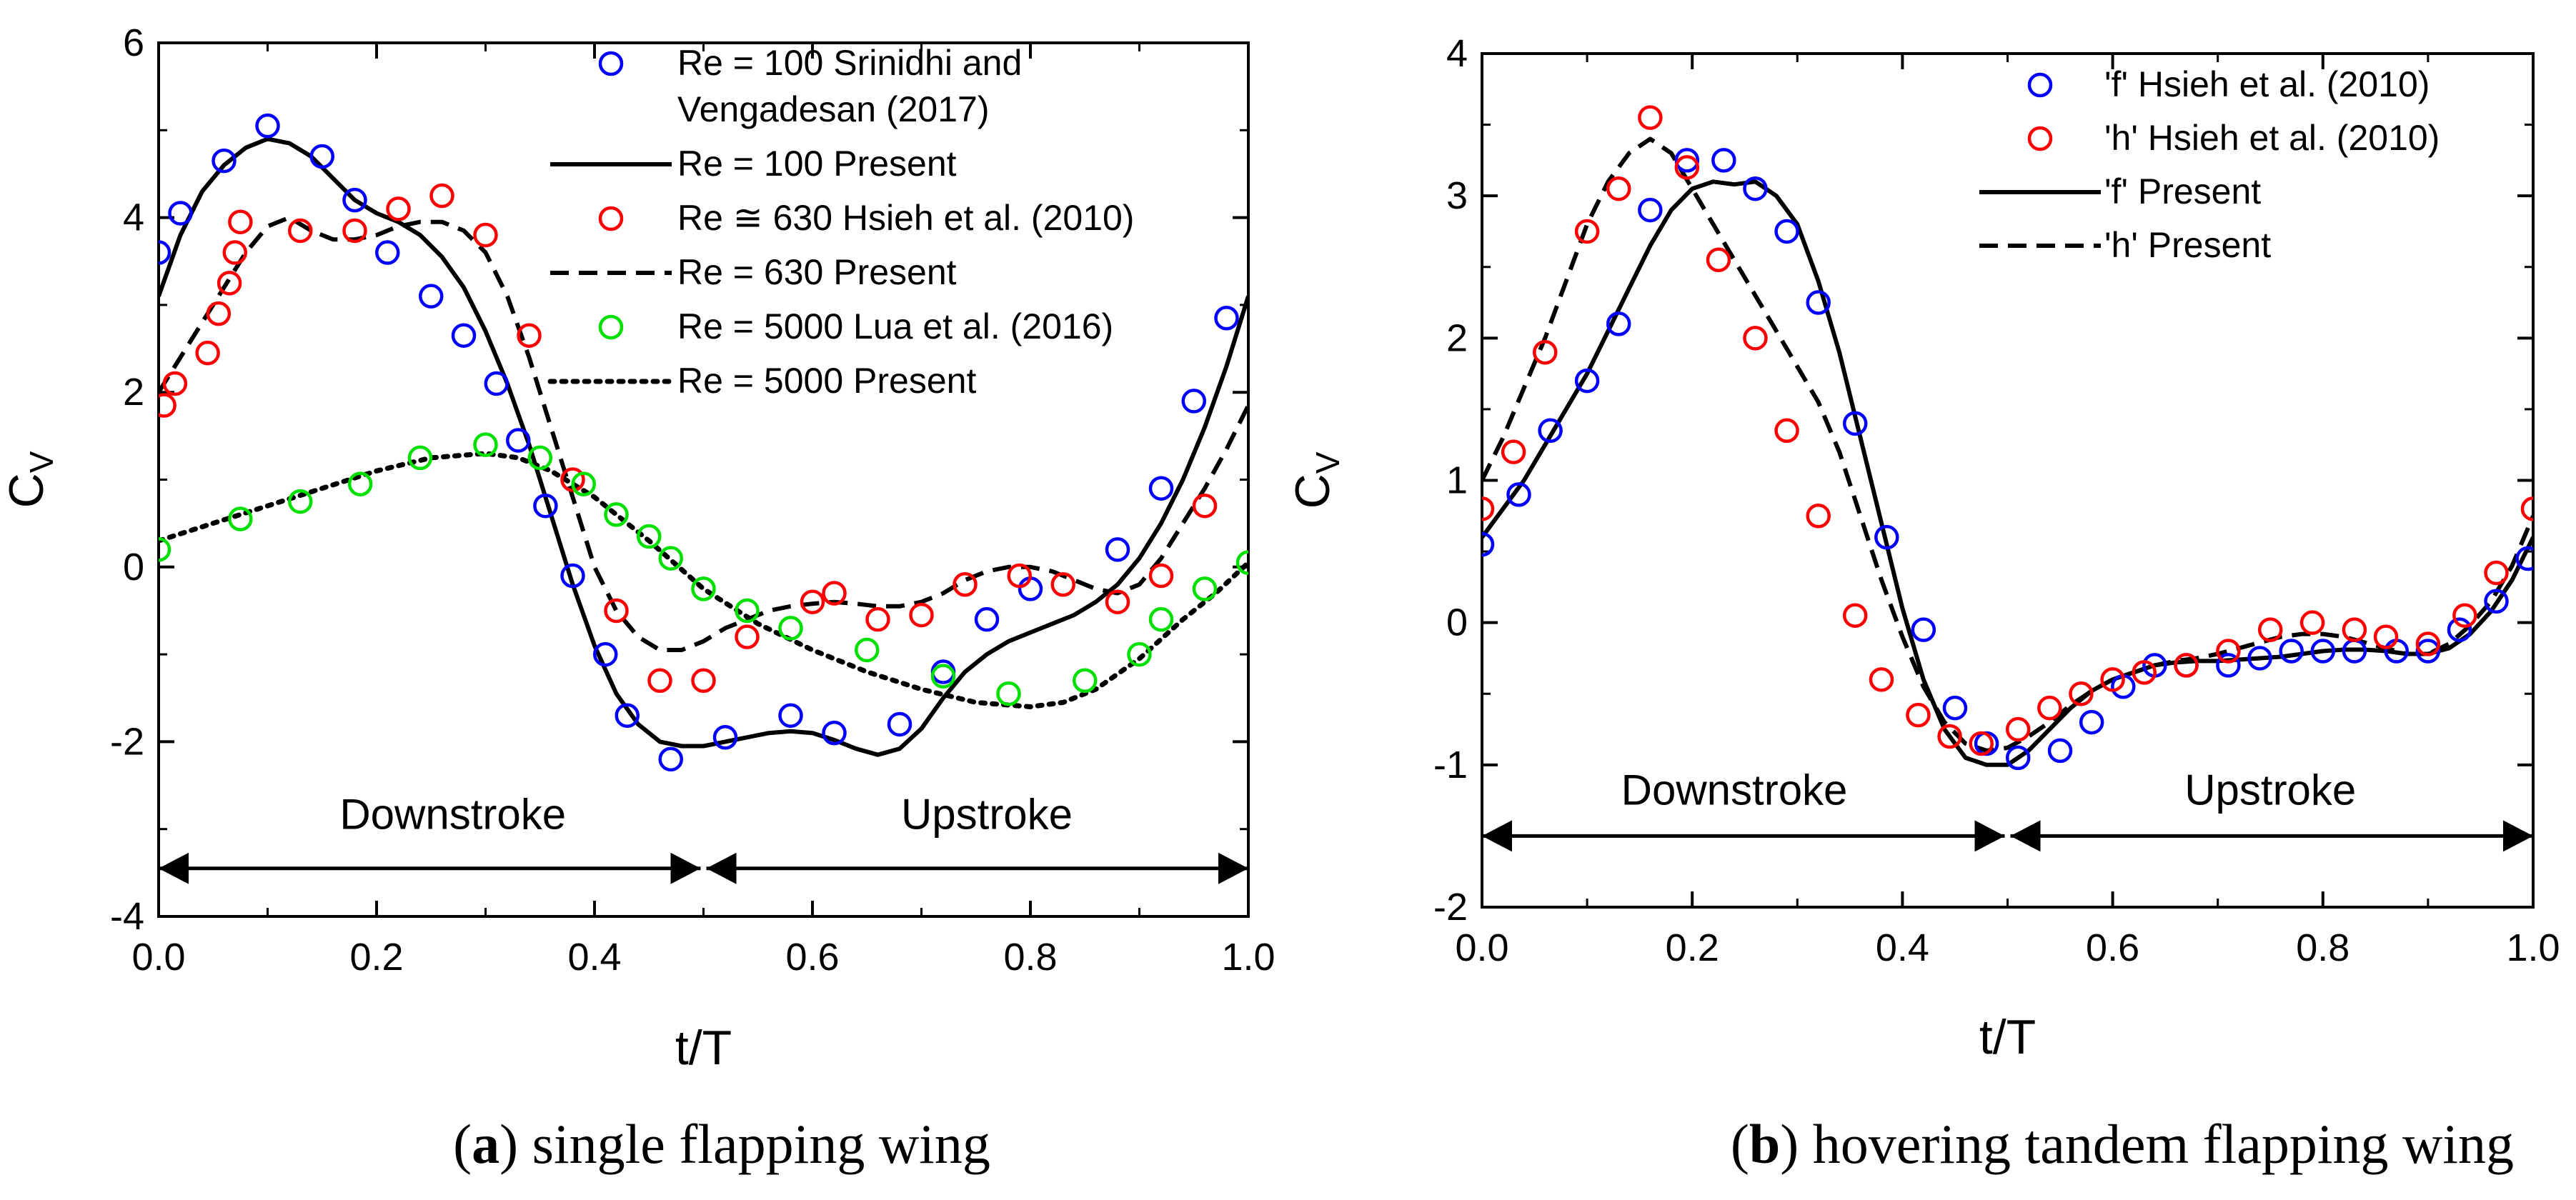 This screenshot has width=2576, height=1200. What do you see at coordinates (1764, 1144) in the screenshot?
I see `caption-letter: b` at bounding box center [1764, 1144].